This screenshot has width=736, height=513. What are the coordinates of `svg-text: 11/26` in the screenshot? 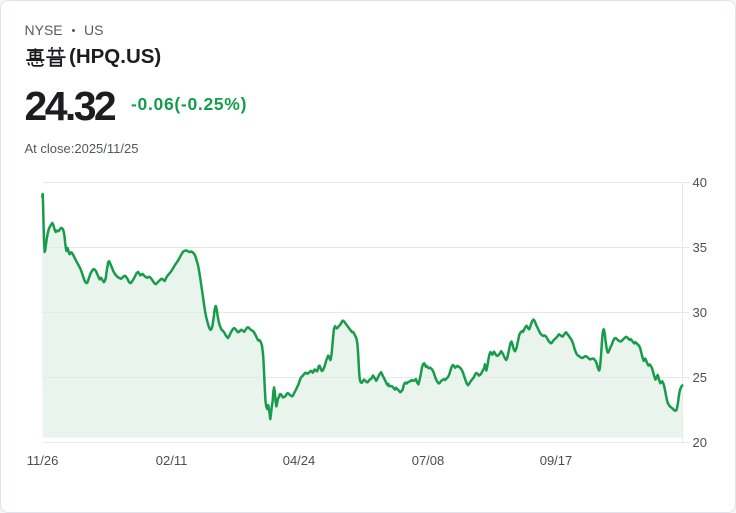 It's located at (43, 460).